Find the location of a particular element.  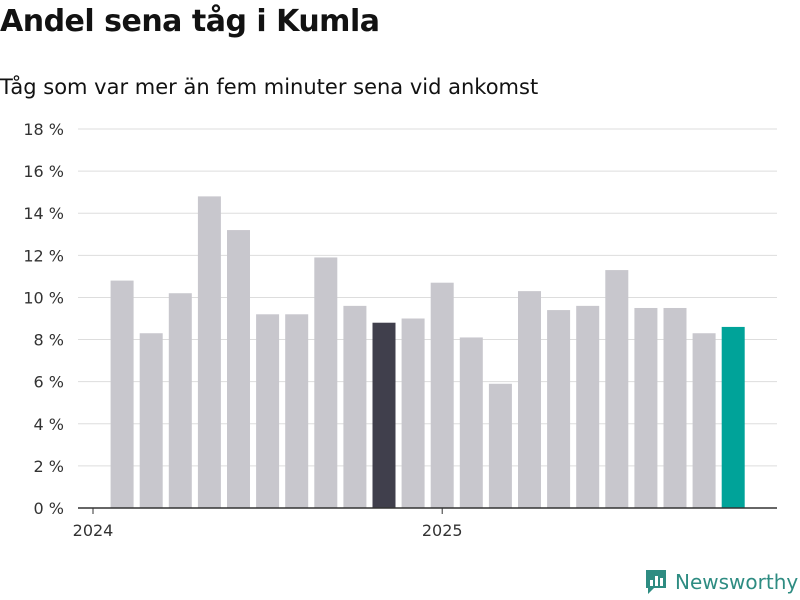

y-tick-label: 10 % is located at coordinates (43, 297).